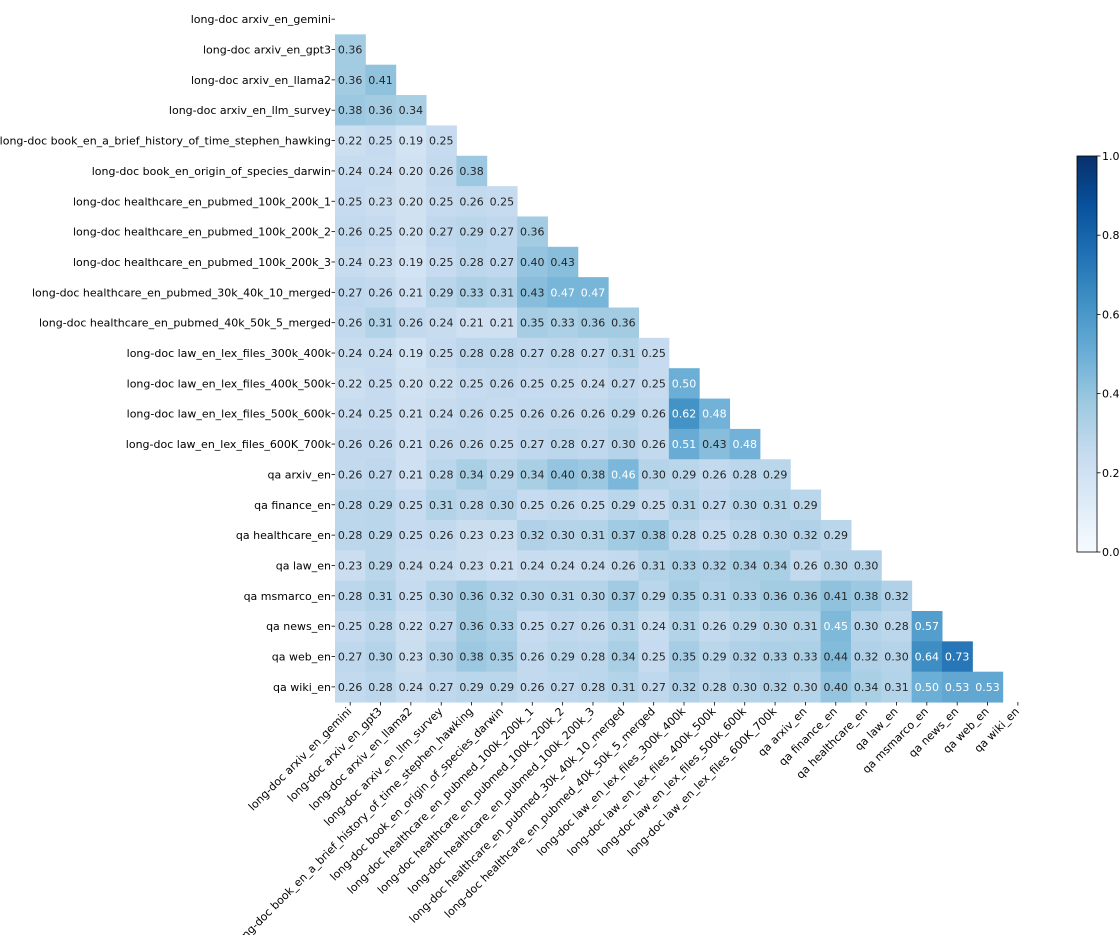 The height and width of the screenshot is (935, 1120). What do you see at coordinates (532, 474) in the screenshot?
I see `cell-value-label: 0.34` at bounding box center [532, 474].